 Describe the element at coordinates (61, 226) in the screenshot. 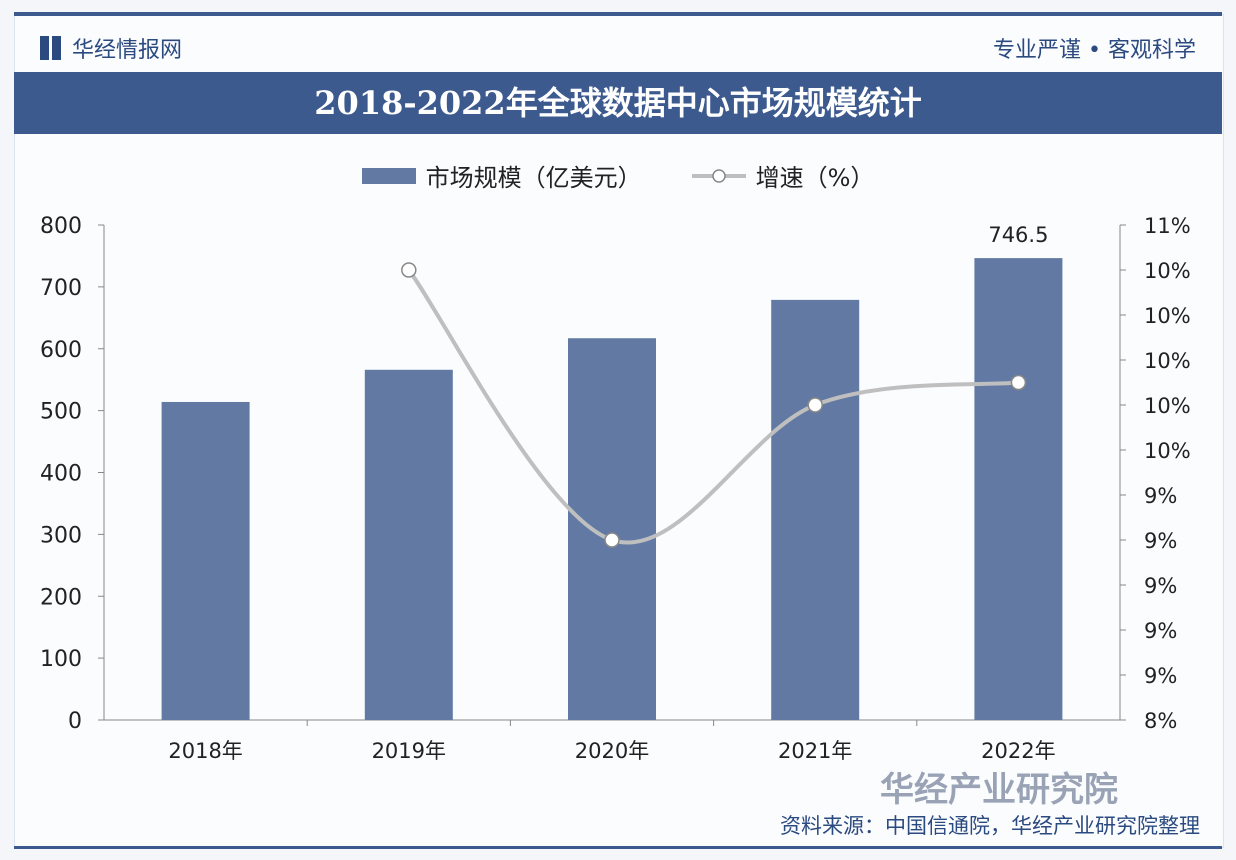

I see `left-tick-label: 800` at that location.